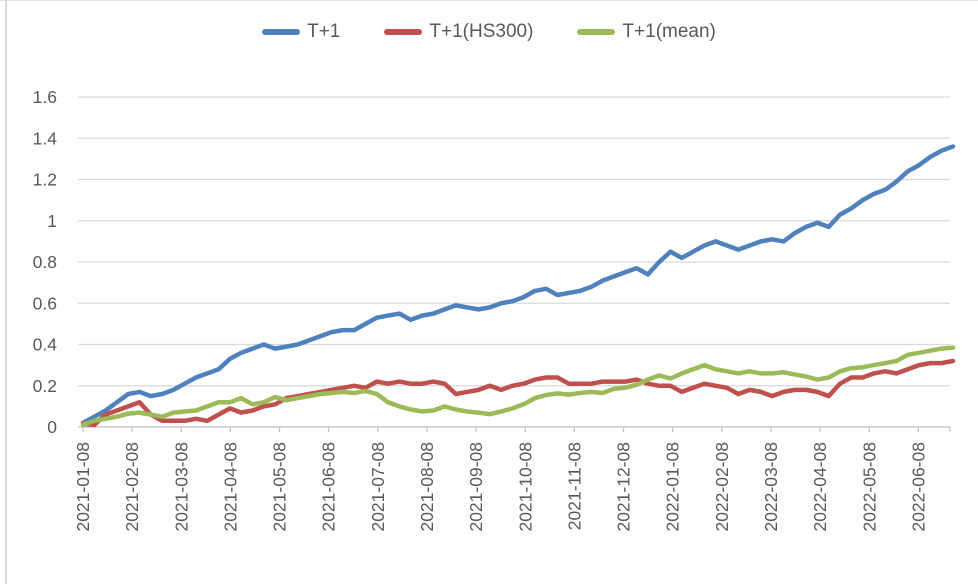 Image resolution: width=978 pixels, height=588 pixels. I want to click on y-axis-label: 1.6, so click(45, 97).